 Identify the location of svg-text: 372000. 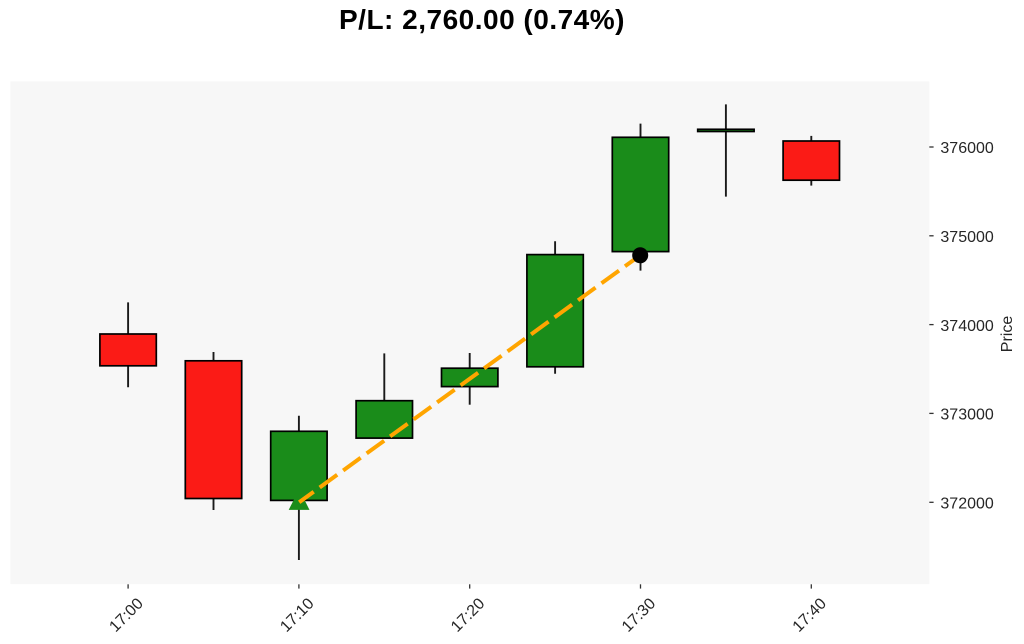
(966, 504).